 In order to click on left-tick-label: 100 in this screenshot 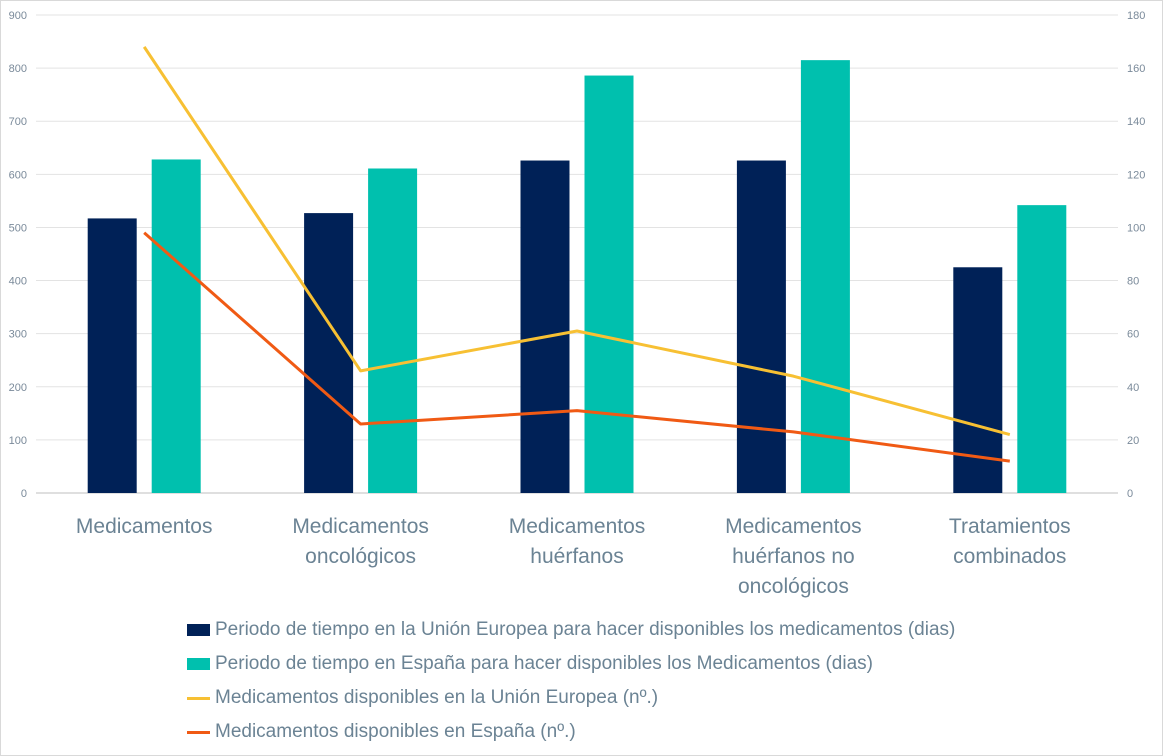, I will do `click(18, 441)`.